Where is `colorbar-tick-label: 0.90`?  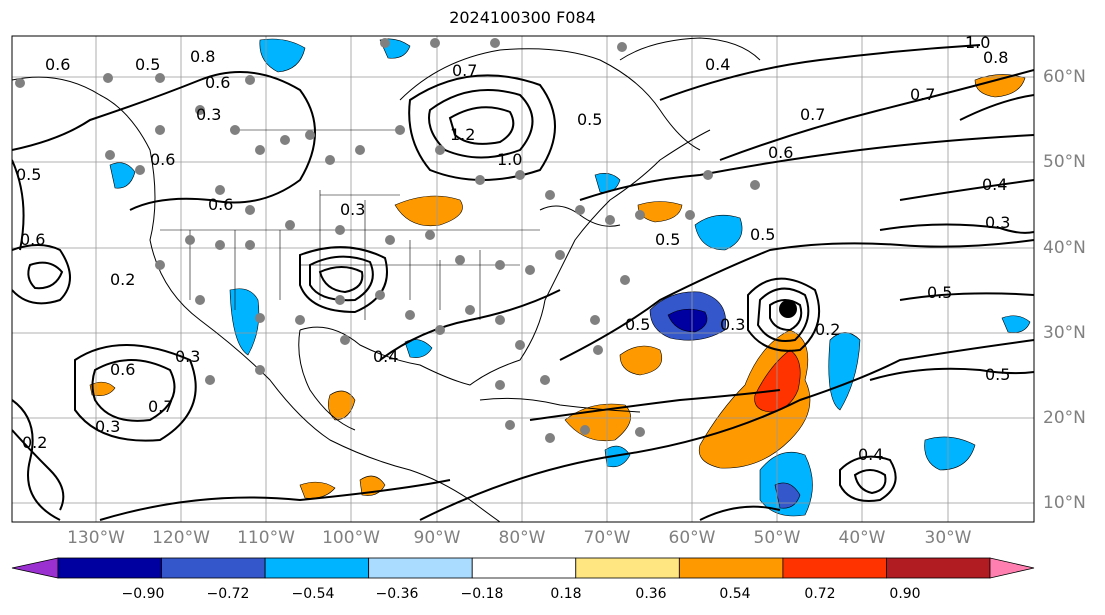 colorbar-tick-label: 0.90 is located at coordinates (905, 594).